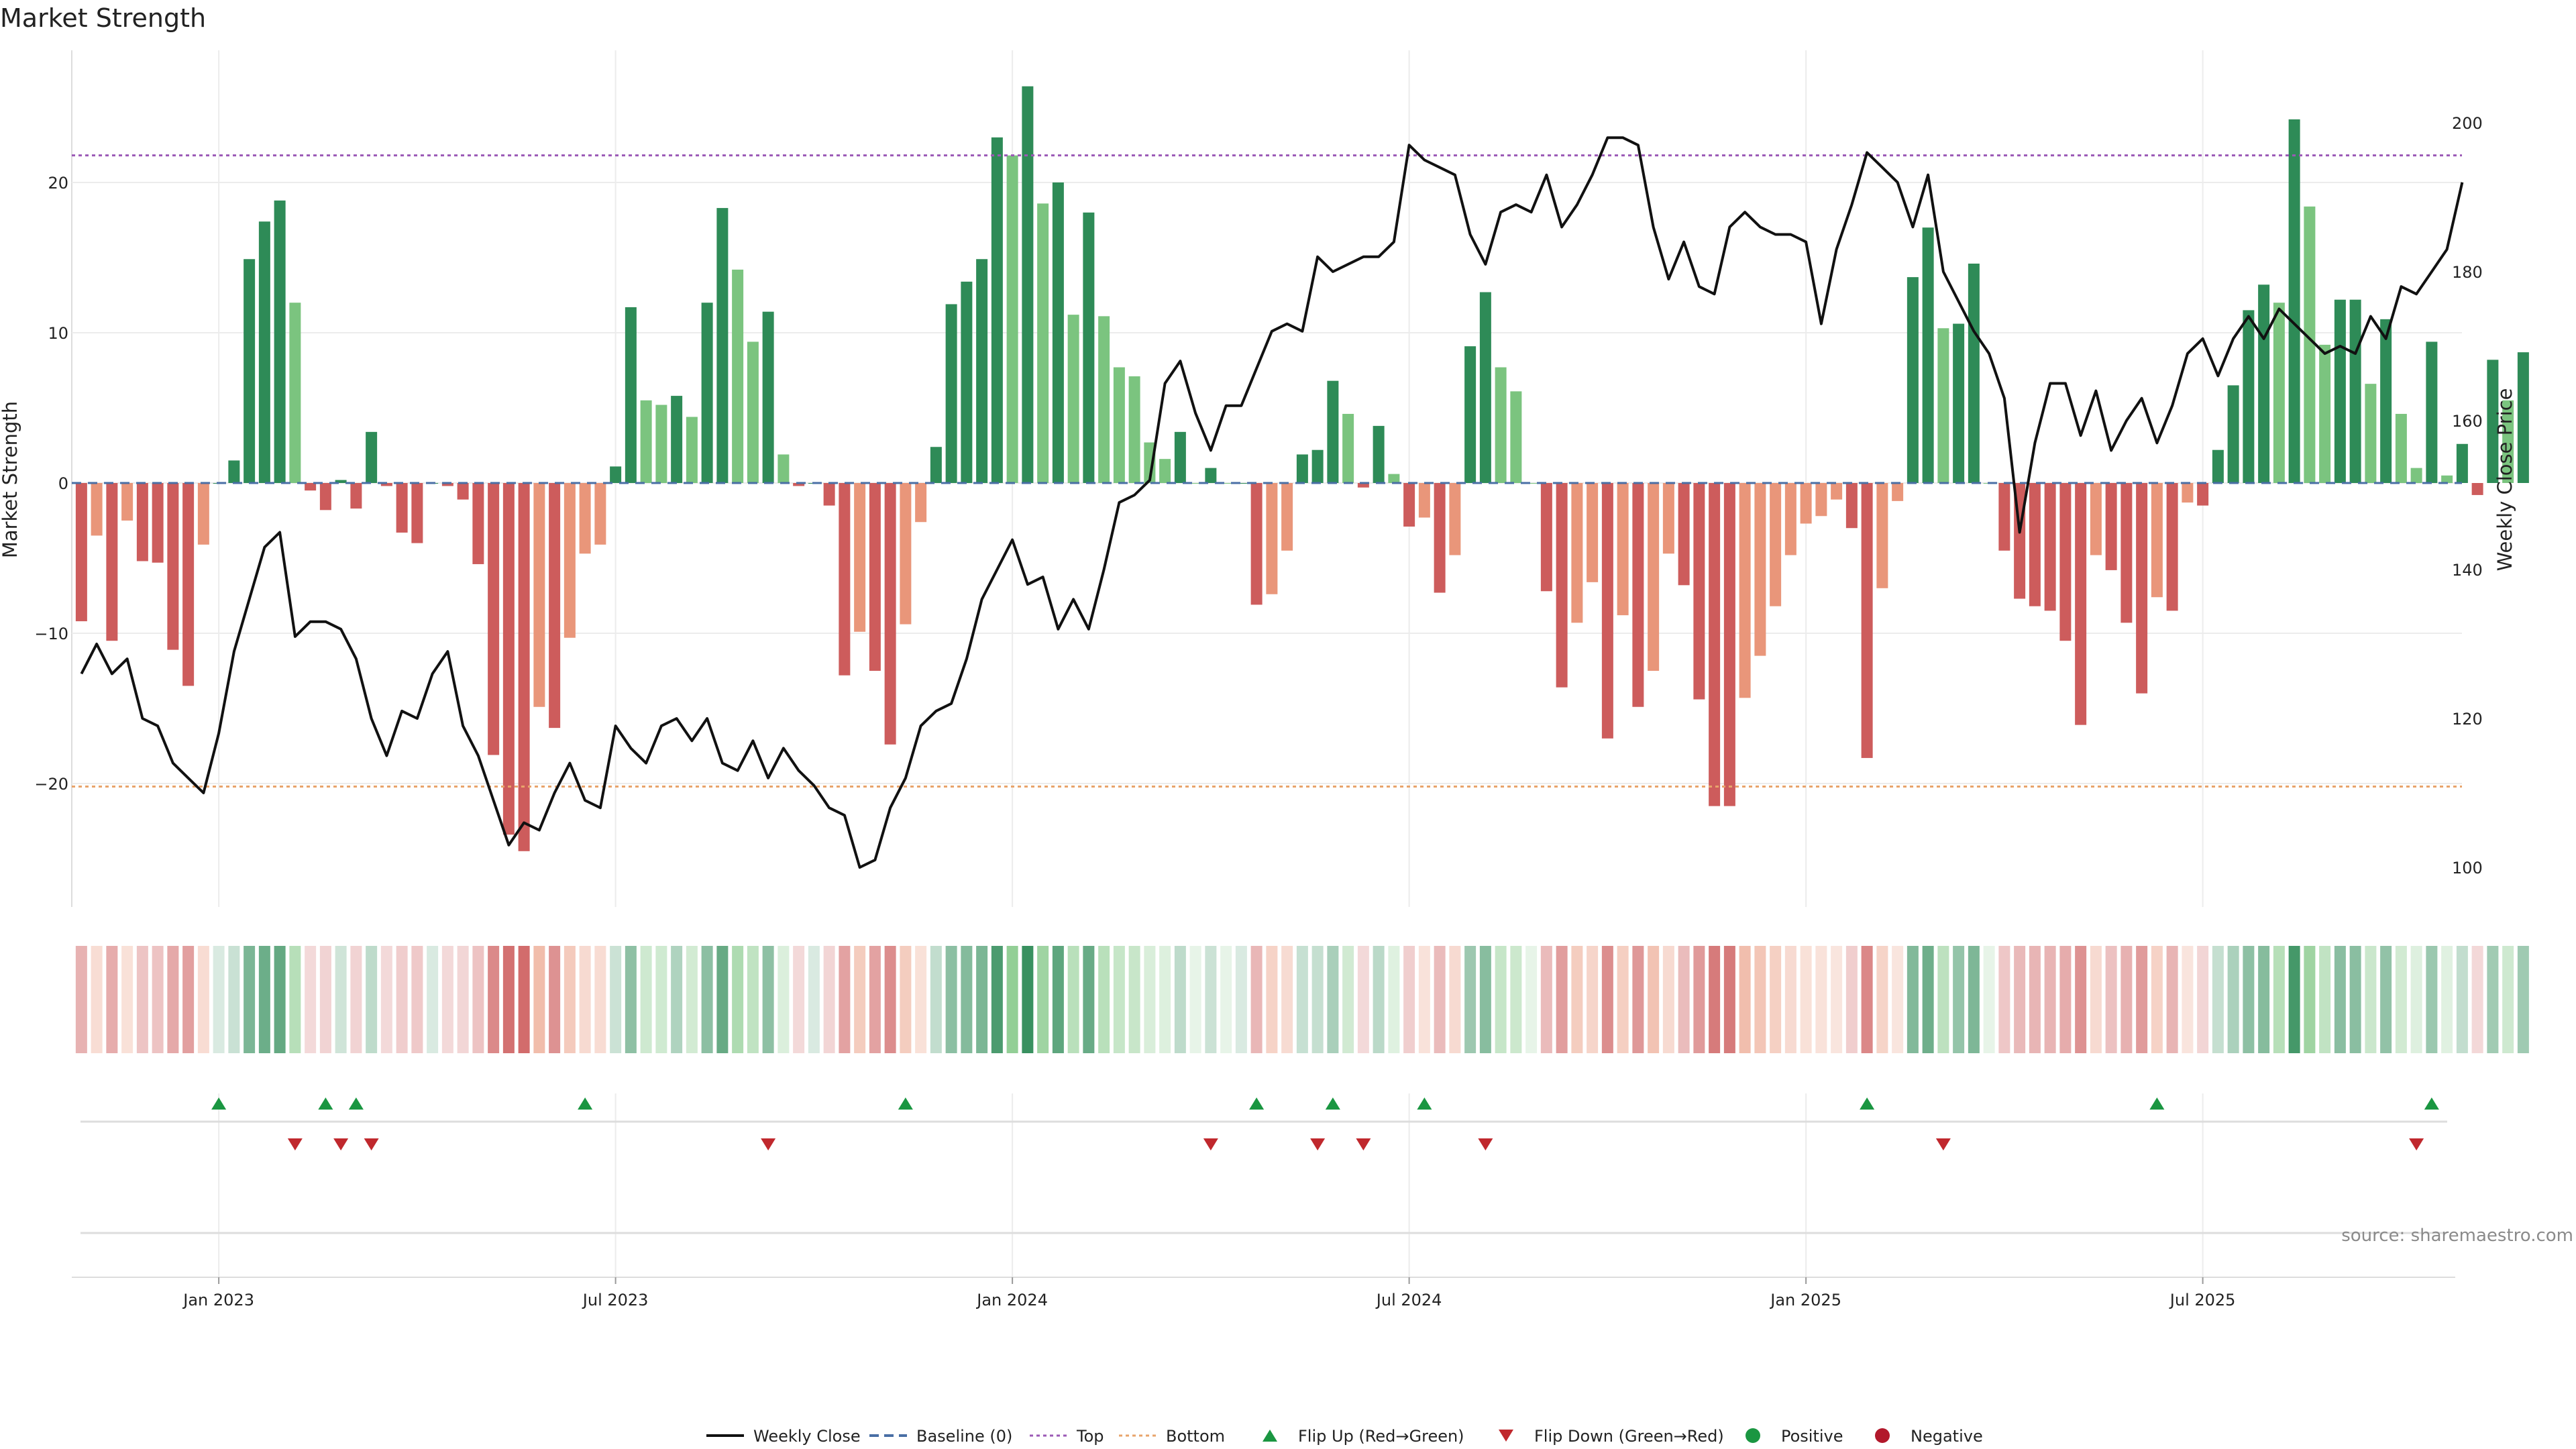 The height and width of the screenshot is (1449, 2576). What do you see at coordinates (1211, 1185) in the screenshot?
I see `flip-panel-gridlines` at bounding box center [1211, 1185].